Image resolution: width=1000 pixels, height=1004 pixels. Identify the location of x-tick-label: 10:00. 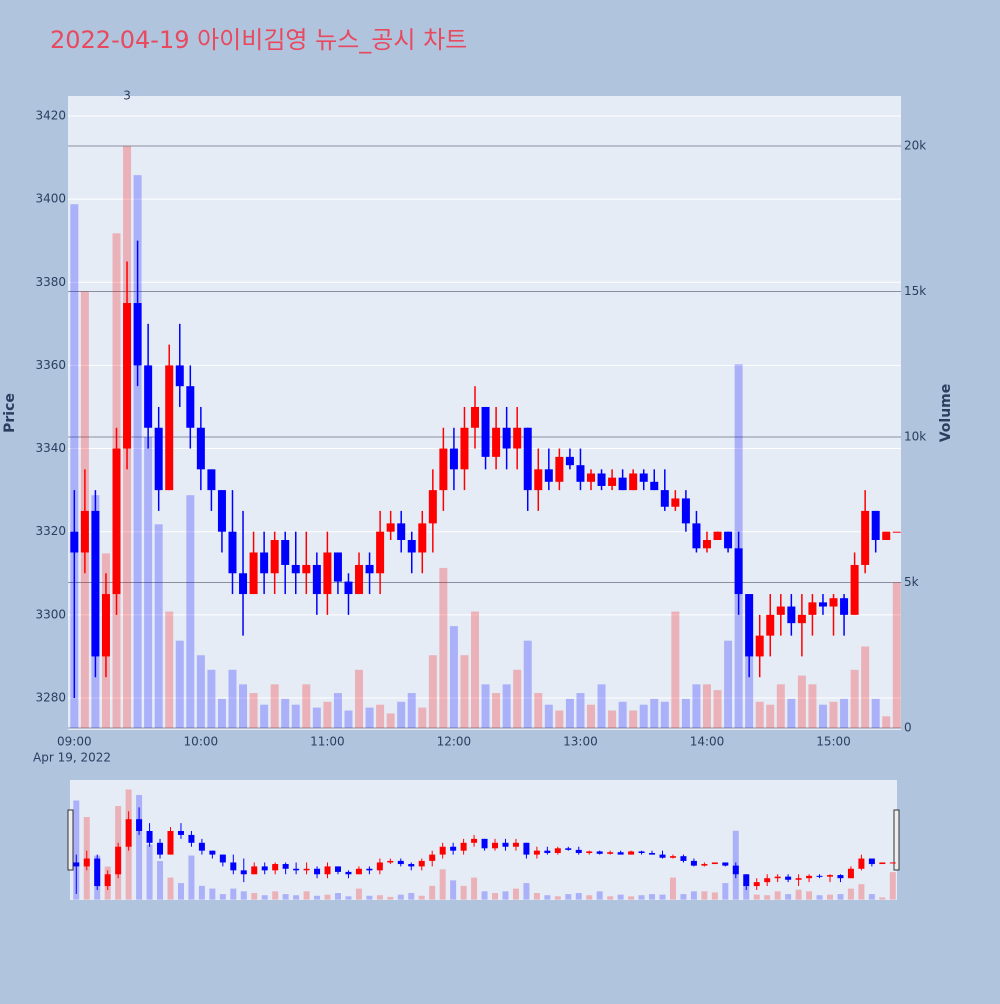
(201, 742).